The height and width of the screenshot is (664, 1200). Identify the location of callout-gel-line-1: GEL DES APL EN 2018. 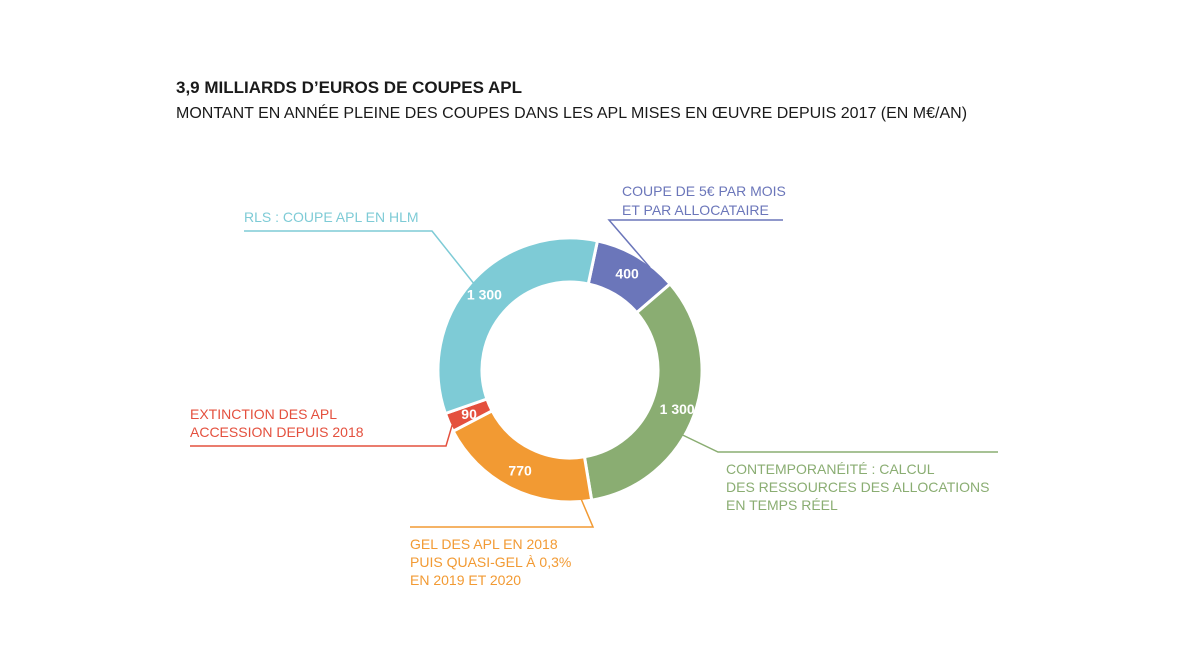
(484, 544).